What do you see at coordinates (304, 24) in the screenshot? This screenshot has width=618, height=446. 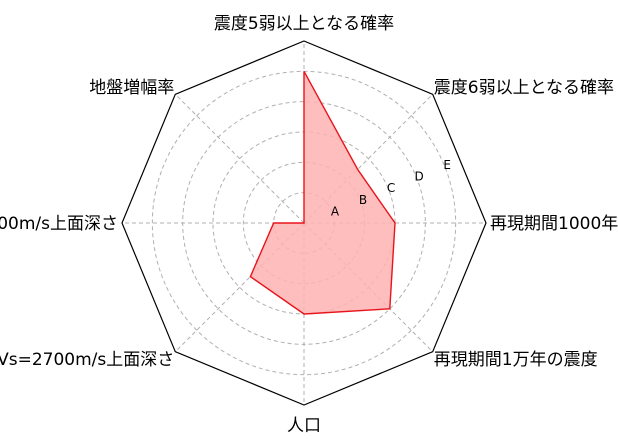 I see `axis-label-0: 震度5弱以上となる確率` at bounding box center [304, 24].